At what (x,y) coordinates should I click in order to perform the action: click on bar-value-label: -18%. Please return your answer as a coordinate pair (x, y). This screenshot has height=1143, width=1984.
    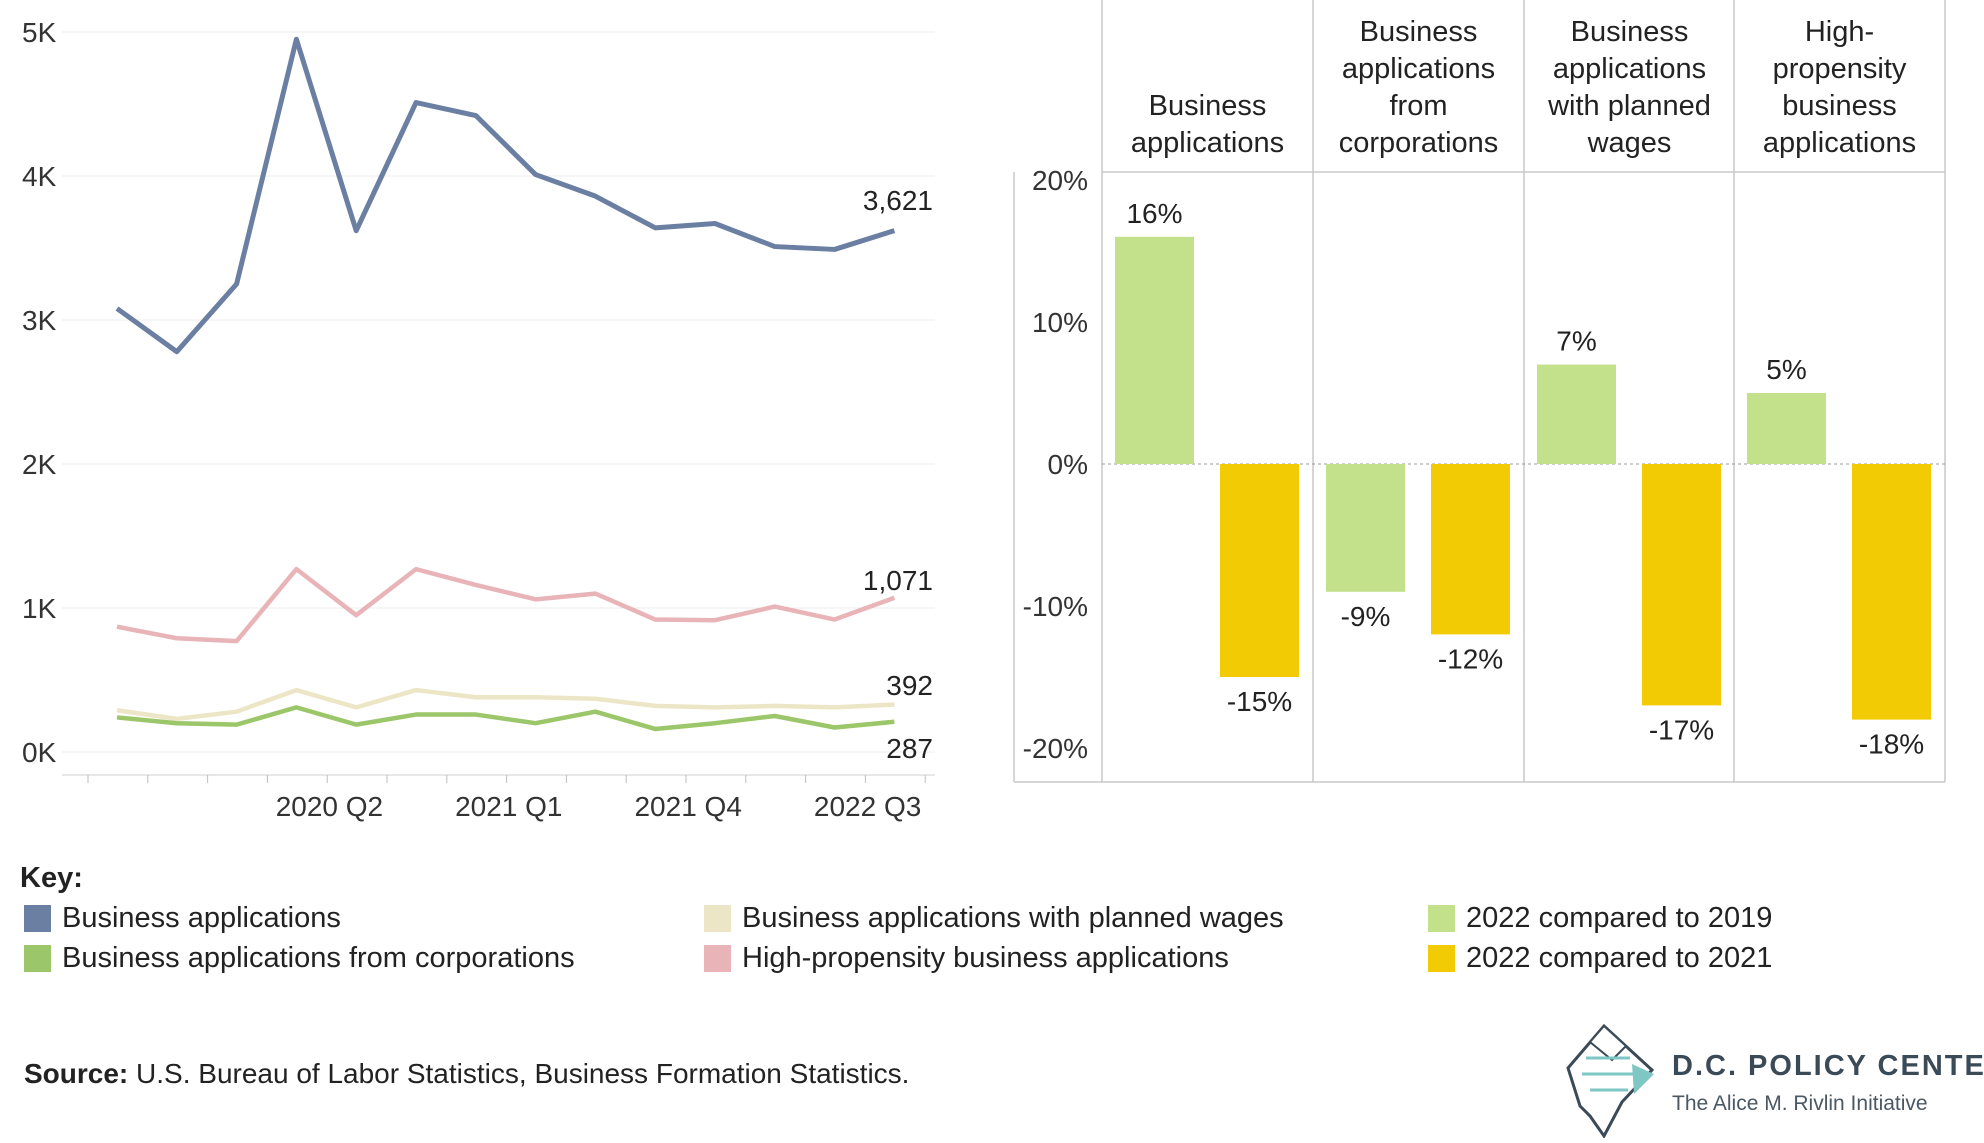
    Looking at the image, I should click on (1891, 744).